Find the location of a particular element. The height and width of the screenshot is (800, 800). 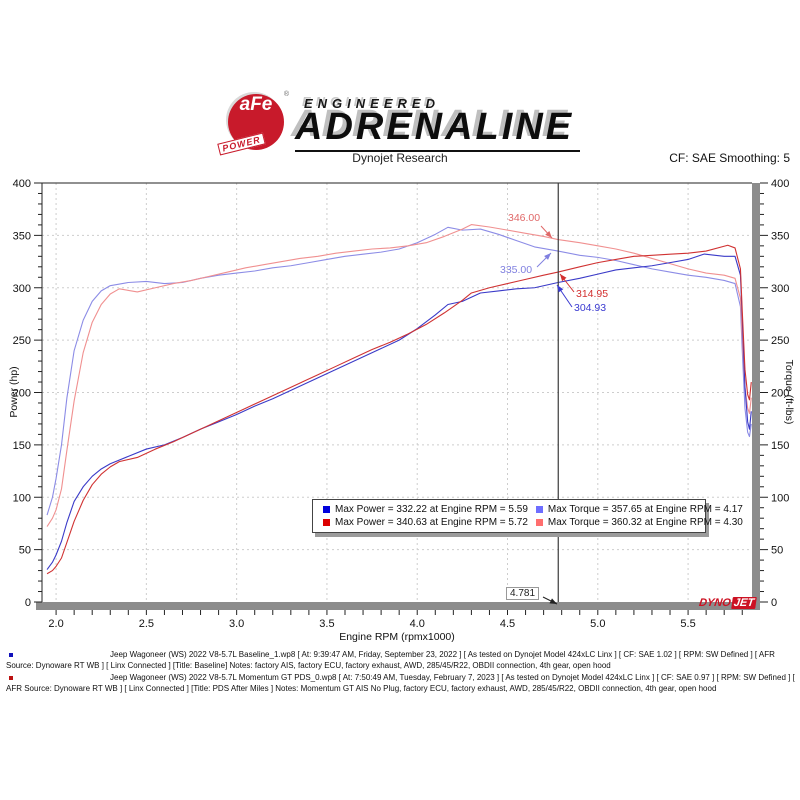

legend-item: Max Power = 332.22 at Engine RPM = 5.59 is located at coordinates (425, 509).